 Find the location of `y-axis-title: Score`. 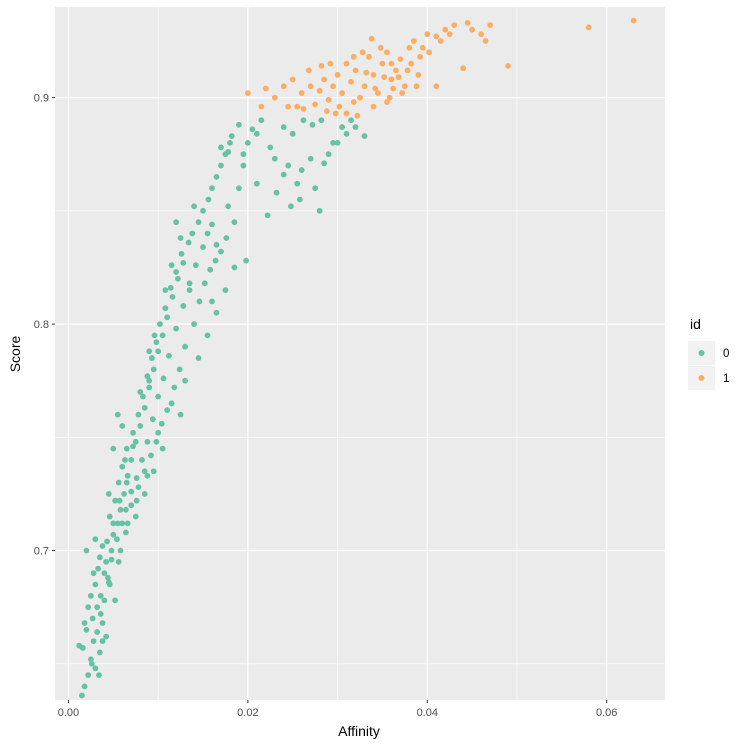

y-axis-title: Score is located at coordinates (15, 354).